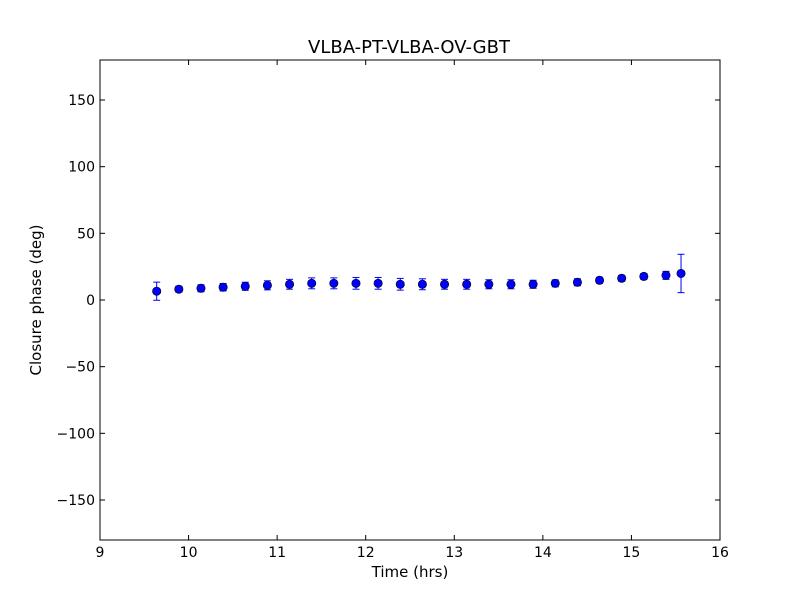 The height and width of the screenshot is (600, 800). Describe the element at coordinates (419, 277) in the screenshot. I see `data-marks` at that location.